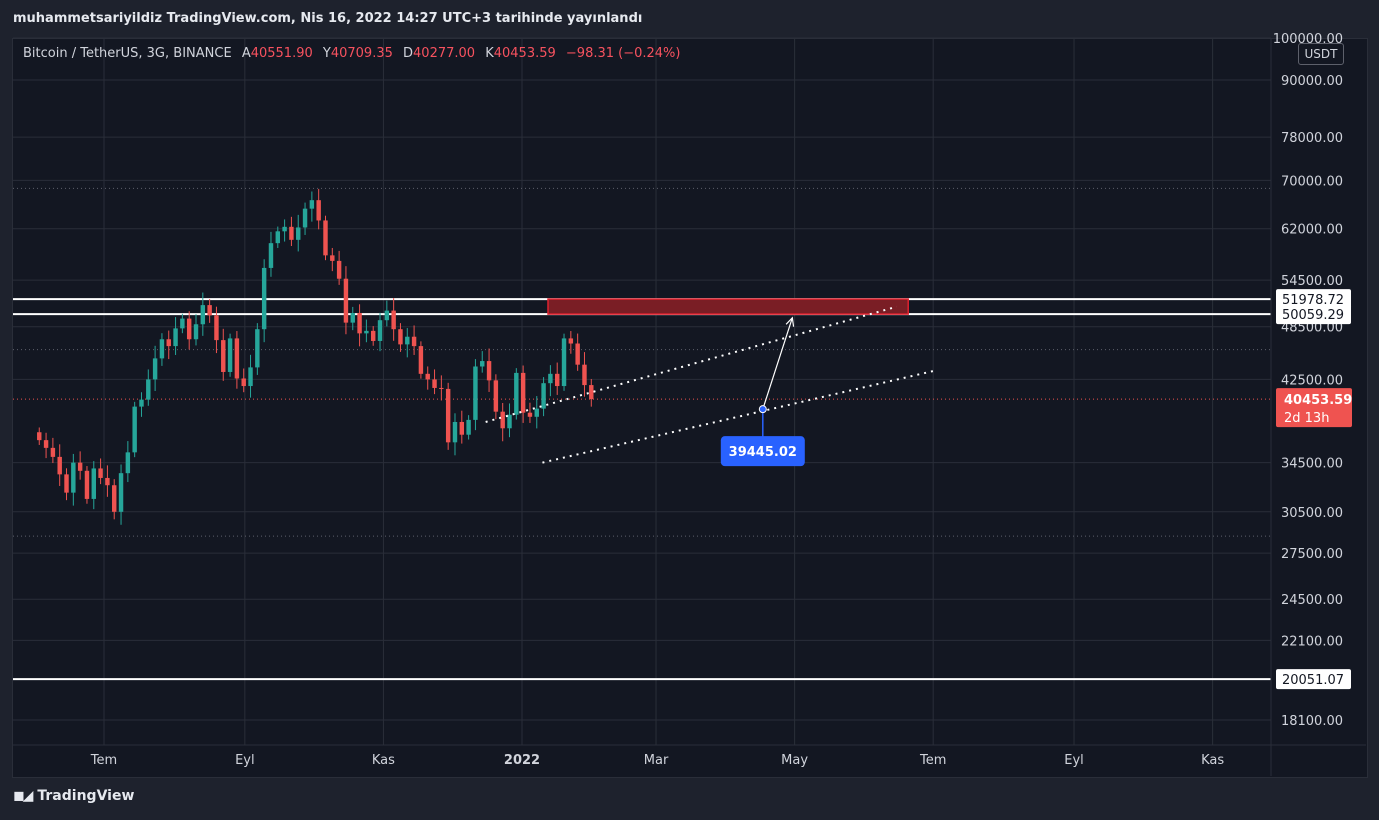  What do you see at coordinates (777, 363) in the screenshot?
I see `projection-arrow` at bounding box center [777, 363].